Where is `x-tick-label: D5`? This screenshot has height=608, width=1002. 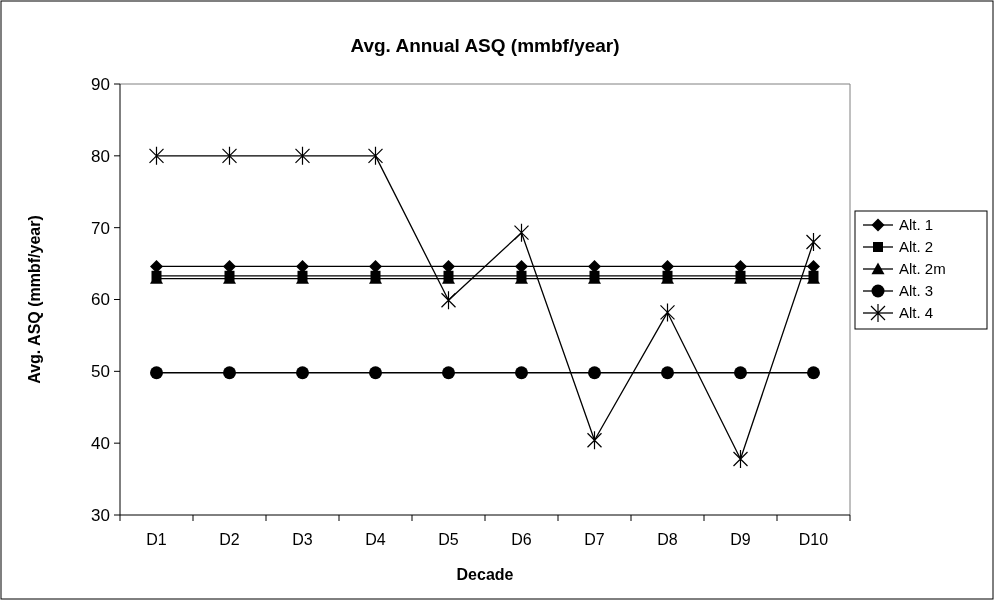
x-tick-label: D5 is located at coordinates (448, 539).